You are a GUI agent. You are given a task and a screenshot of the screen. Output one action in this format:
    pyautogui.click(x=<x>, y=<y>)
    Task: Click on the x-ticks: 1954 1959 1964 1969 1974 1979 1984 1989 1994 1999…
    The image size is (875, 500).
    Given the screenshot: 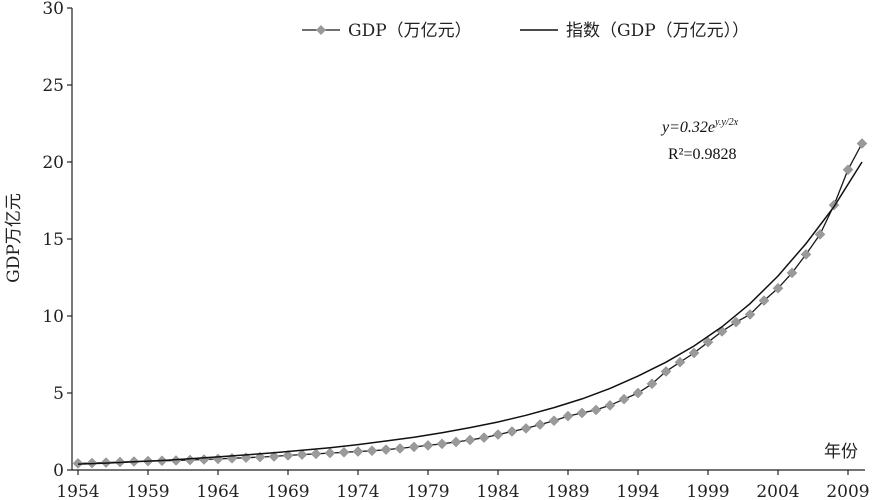 What is the action you would take?
    pyautogui.click(x=463, y=485)
    